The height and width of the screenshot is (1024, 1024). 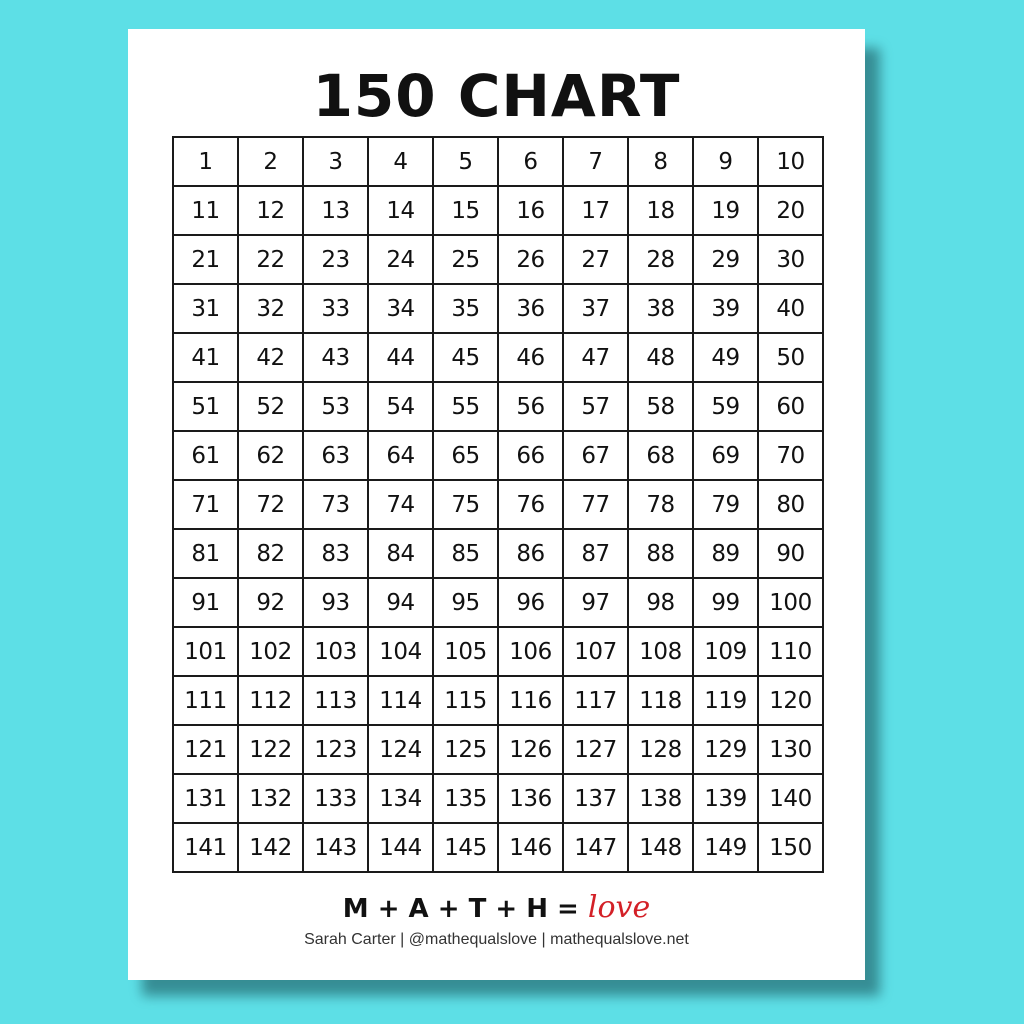 I want to click on grid-cell: 129, so click(x=725, y=749).